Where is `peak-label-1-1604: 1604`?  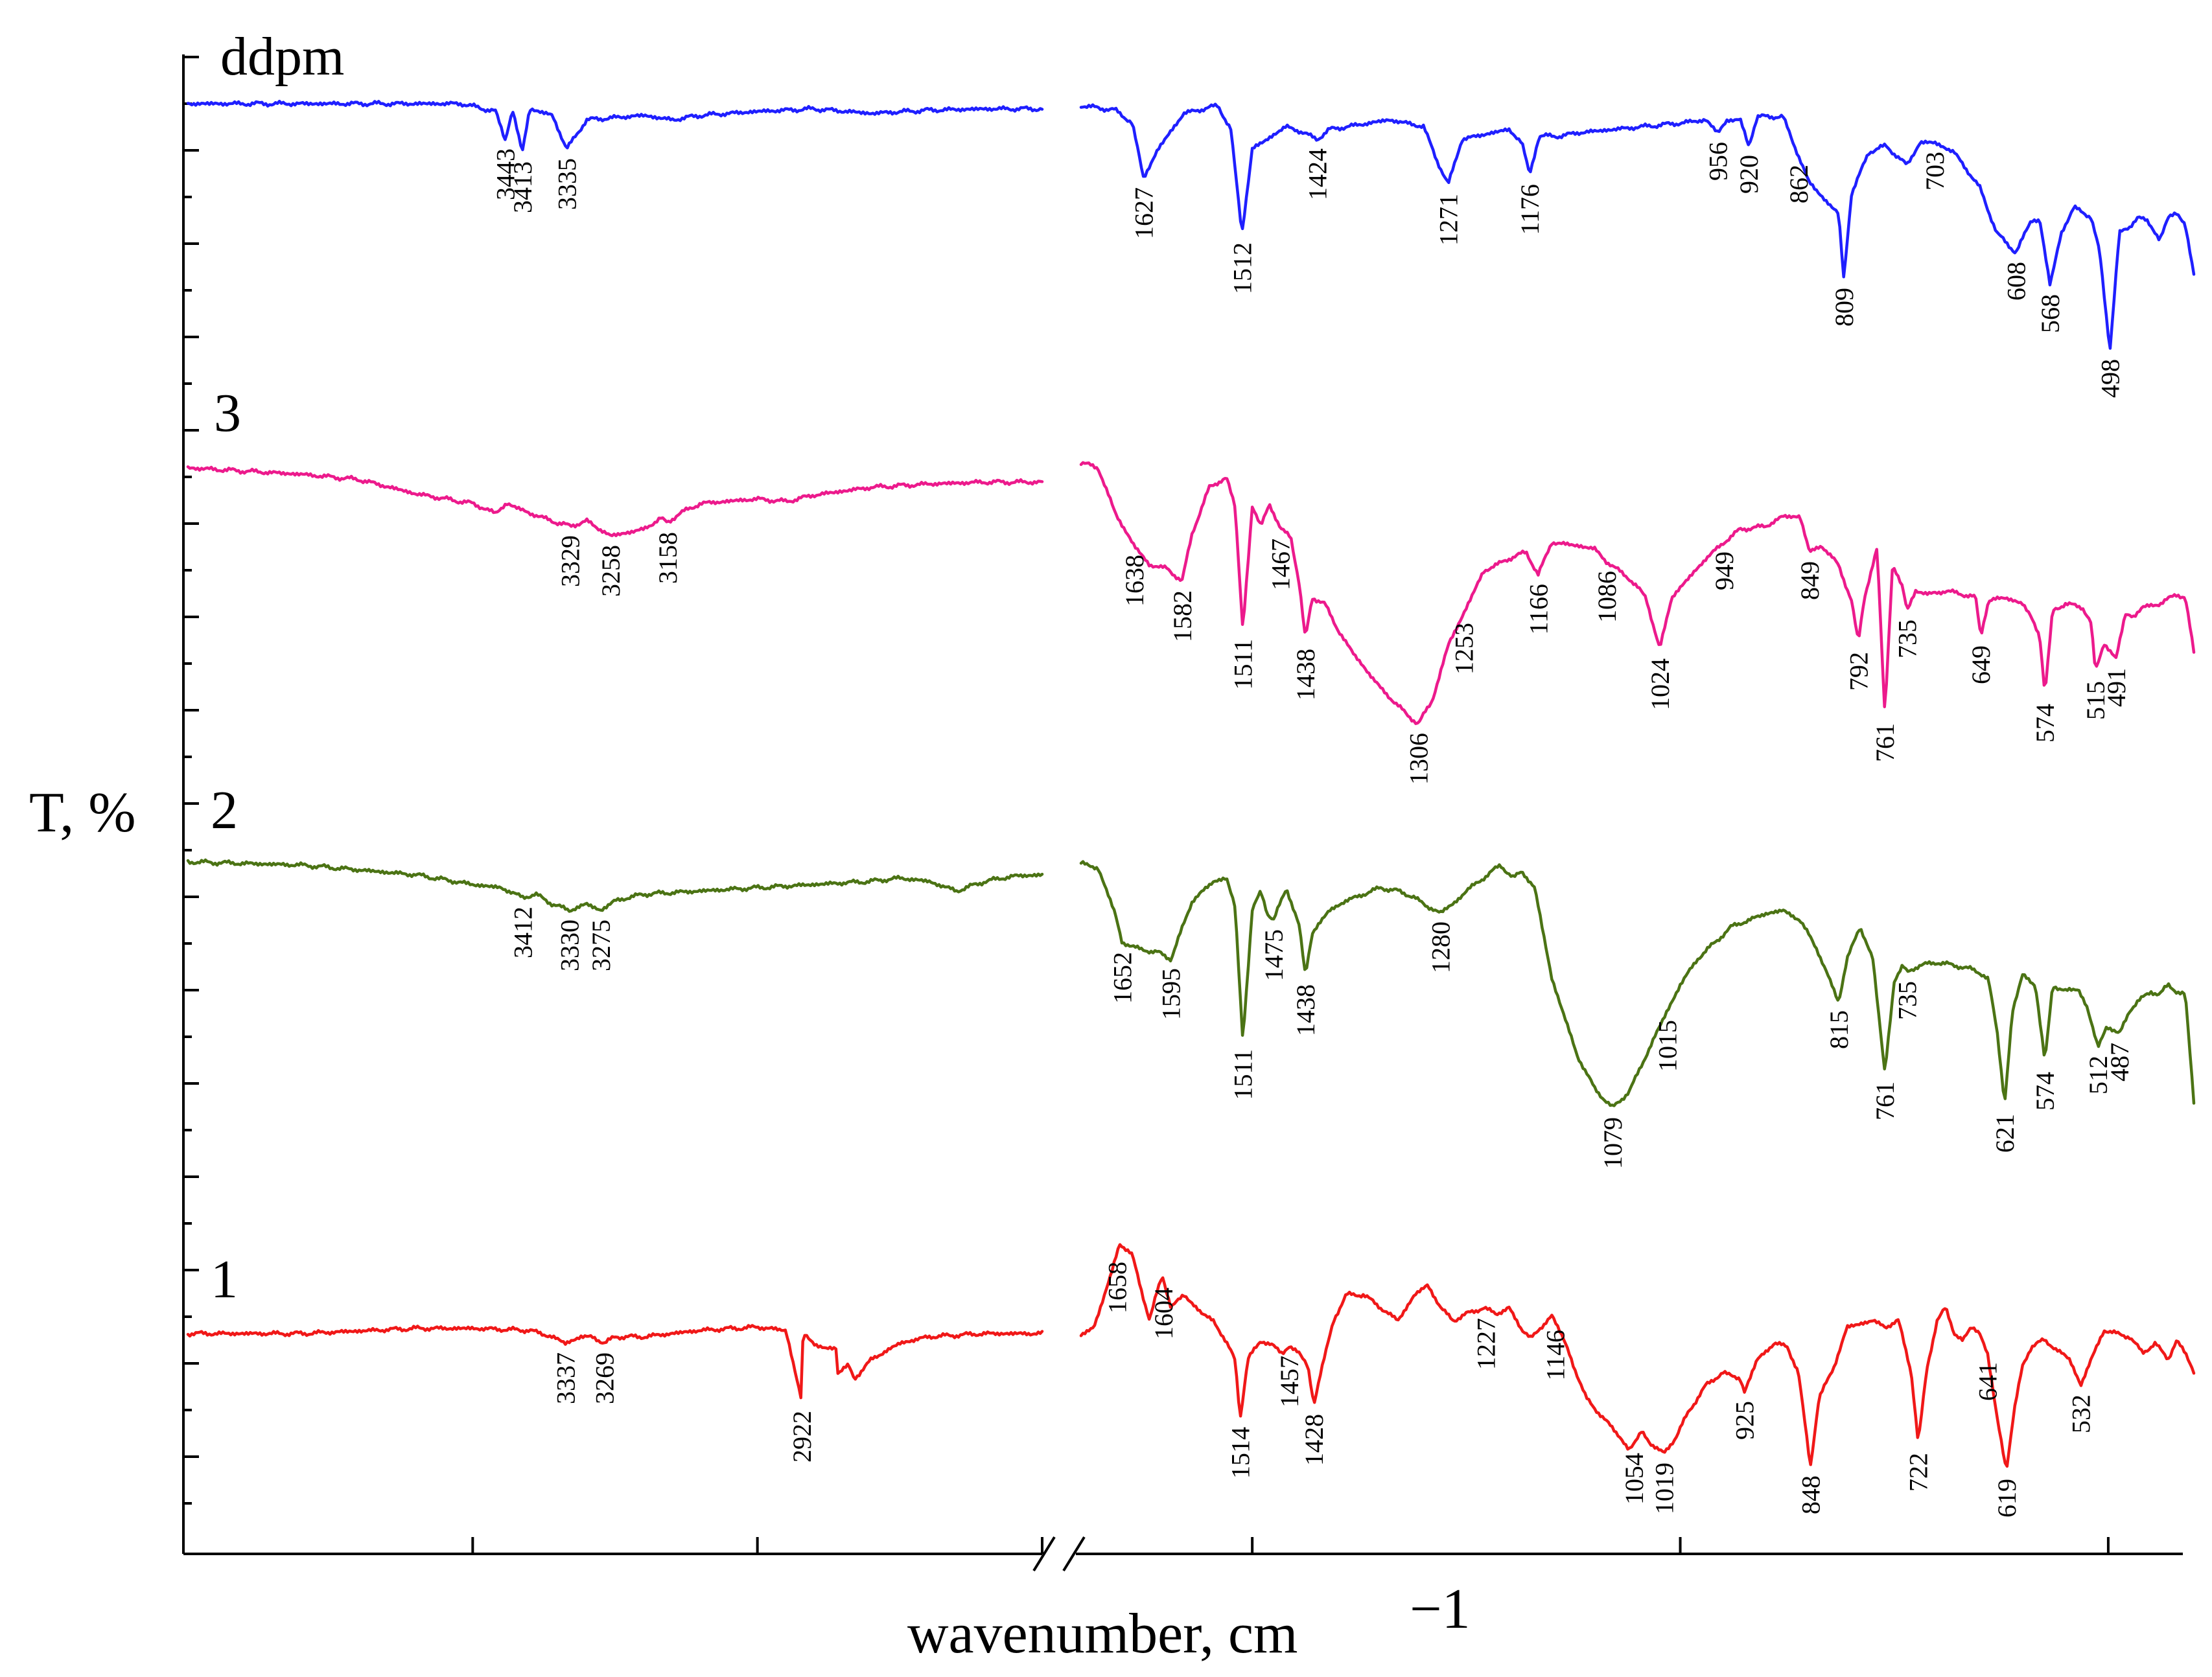
peak-label-1-1604: 1604 is located at coordinates (1163, 1313).